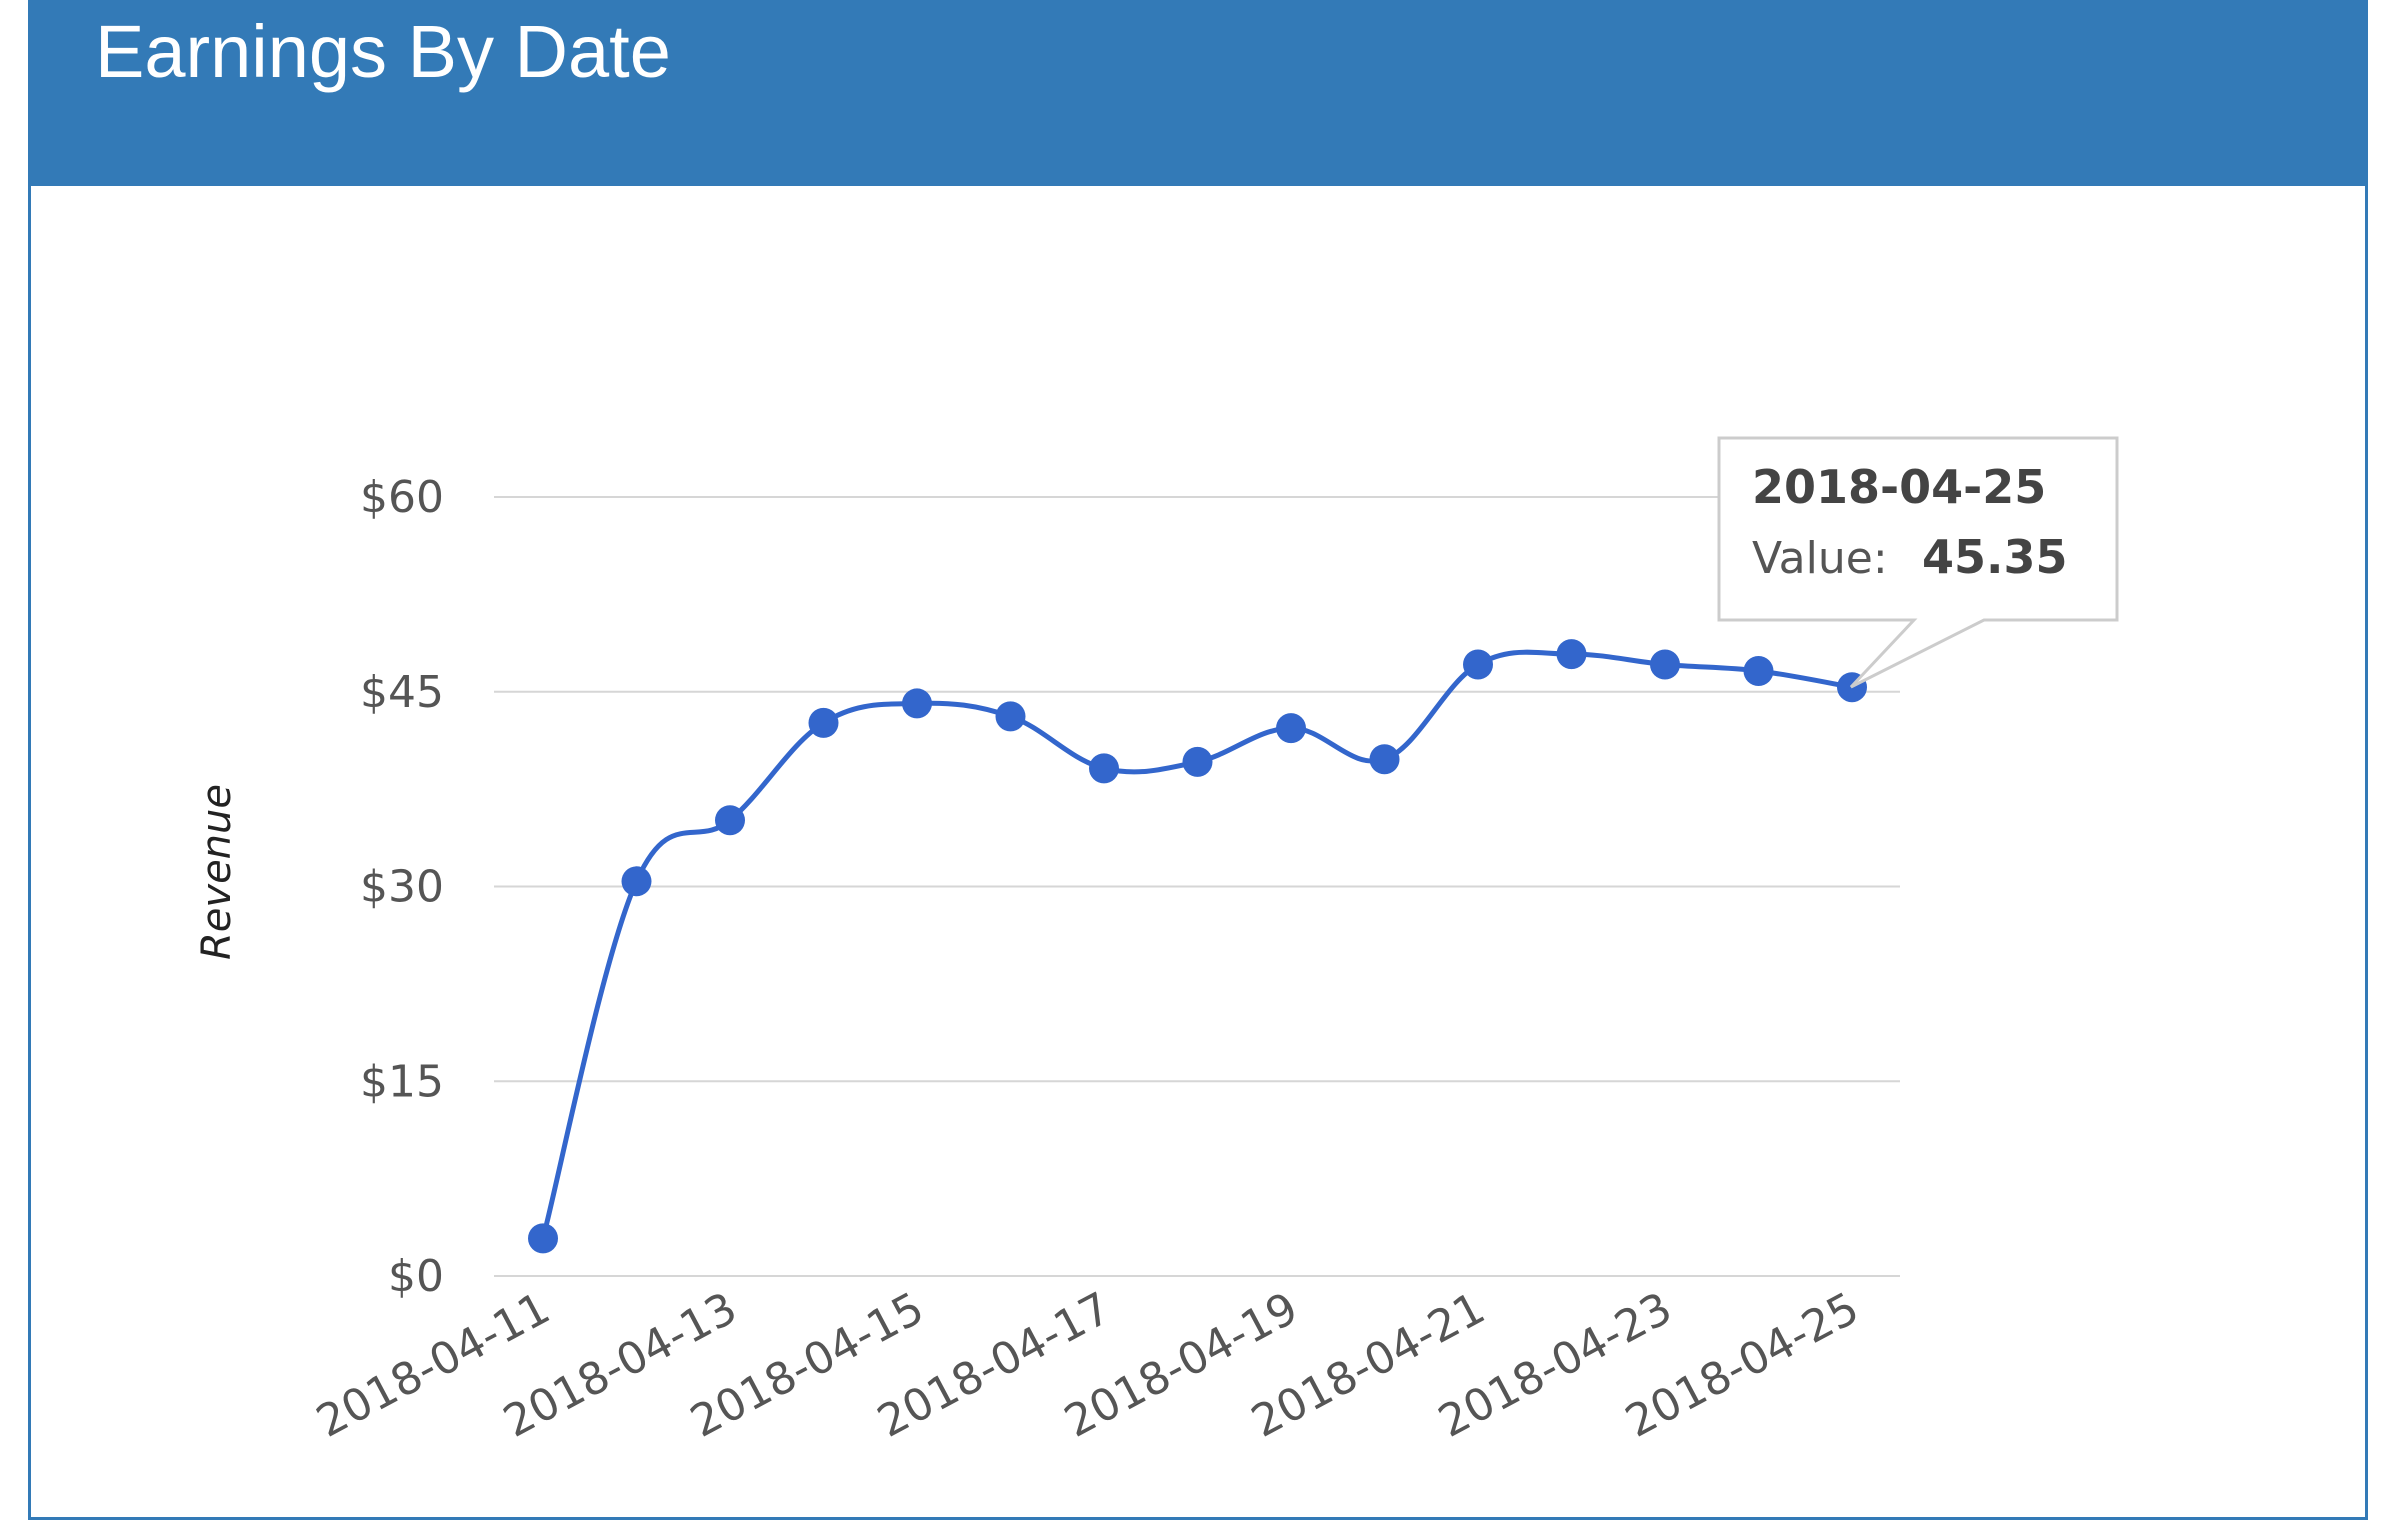  What do you see at coordinates (402, 1081) in the screenshot?
I see `y-tick-label: $15` at bounding box center [402, 1081].